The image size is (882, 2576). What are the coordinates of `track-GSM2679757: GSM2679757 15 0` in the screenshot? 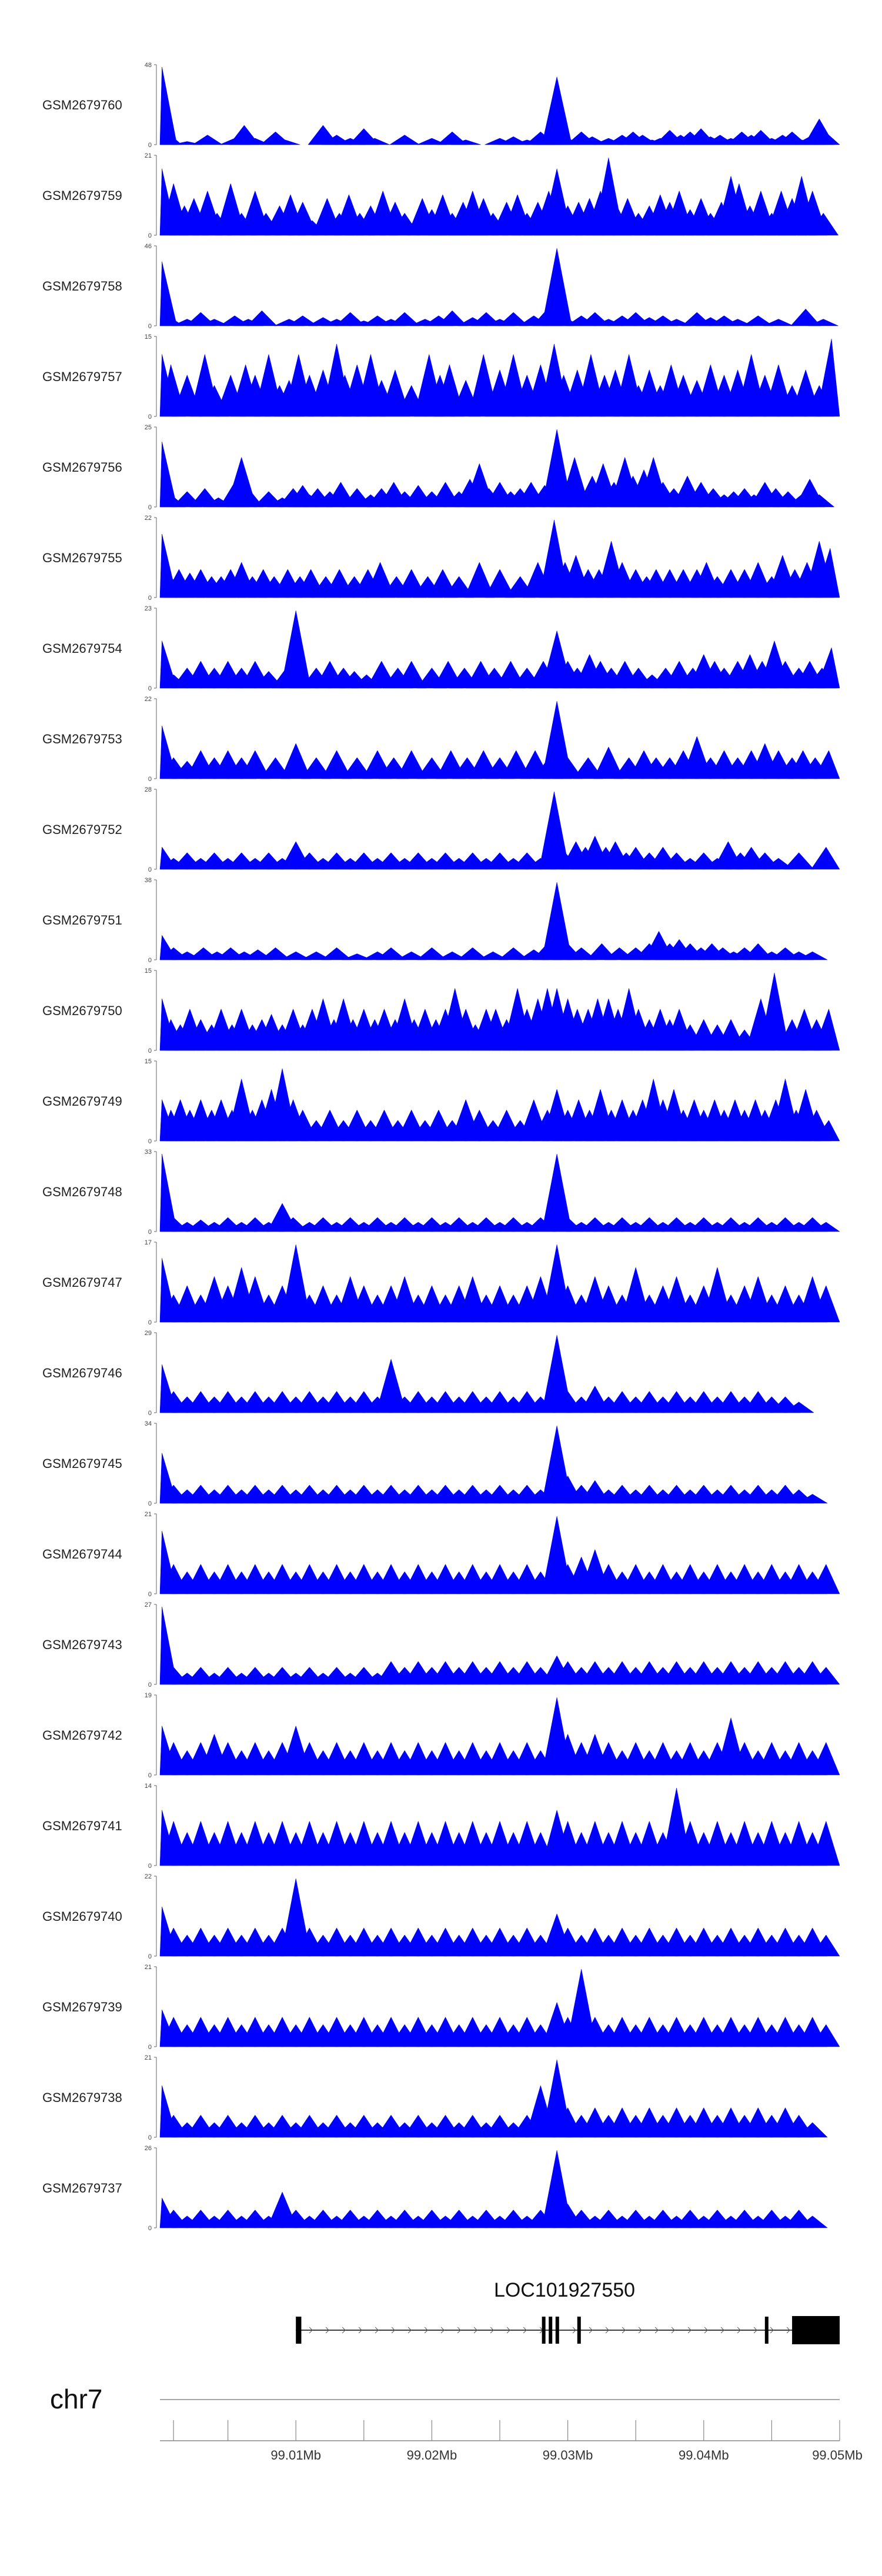 It's located at (441, 377).